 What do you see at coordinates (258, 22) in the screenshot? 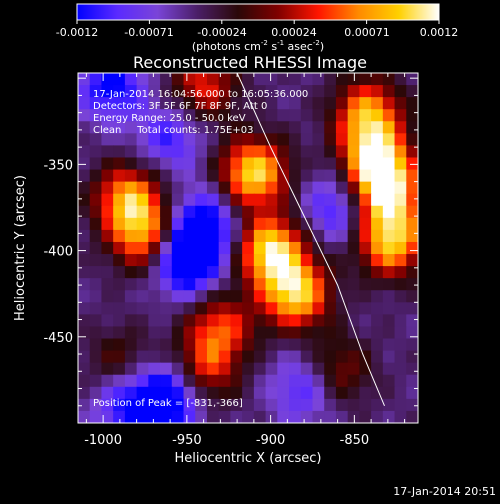
I see `colorbar-ticks` at bounding box center [258, 22].